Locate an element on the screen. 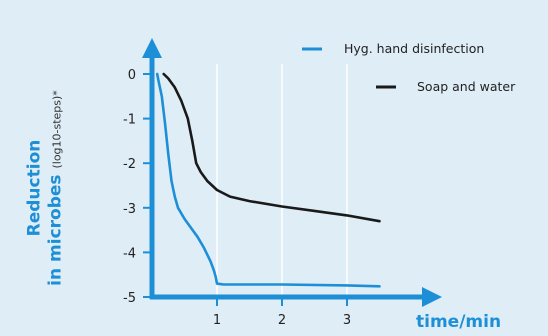 Image resolution: width=548 pixels, height=336 pixels. y-axis-arrow is located at coordinates (152, 48).